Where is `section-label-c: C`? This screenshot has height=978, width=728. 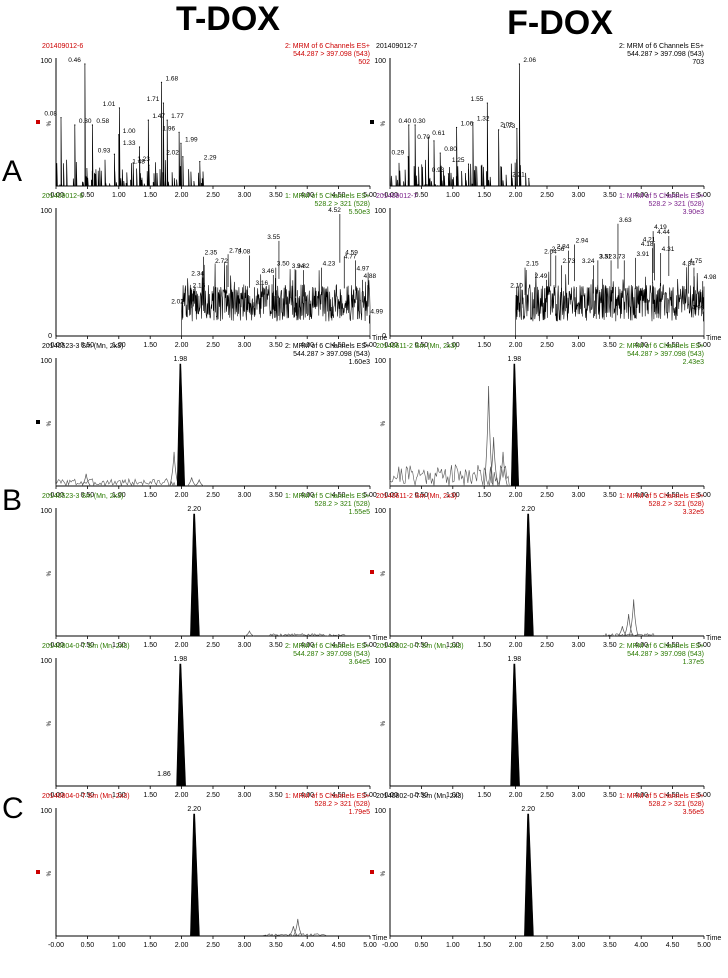 section-label-c: C is located at coordinates (13, 808).